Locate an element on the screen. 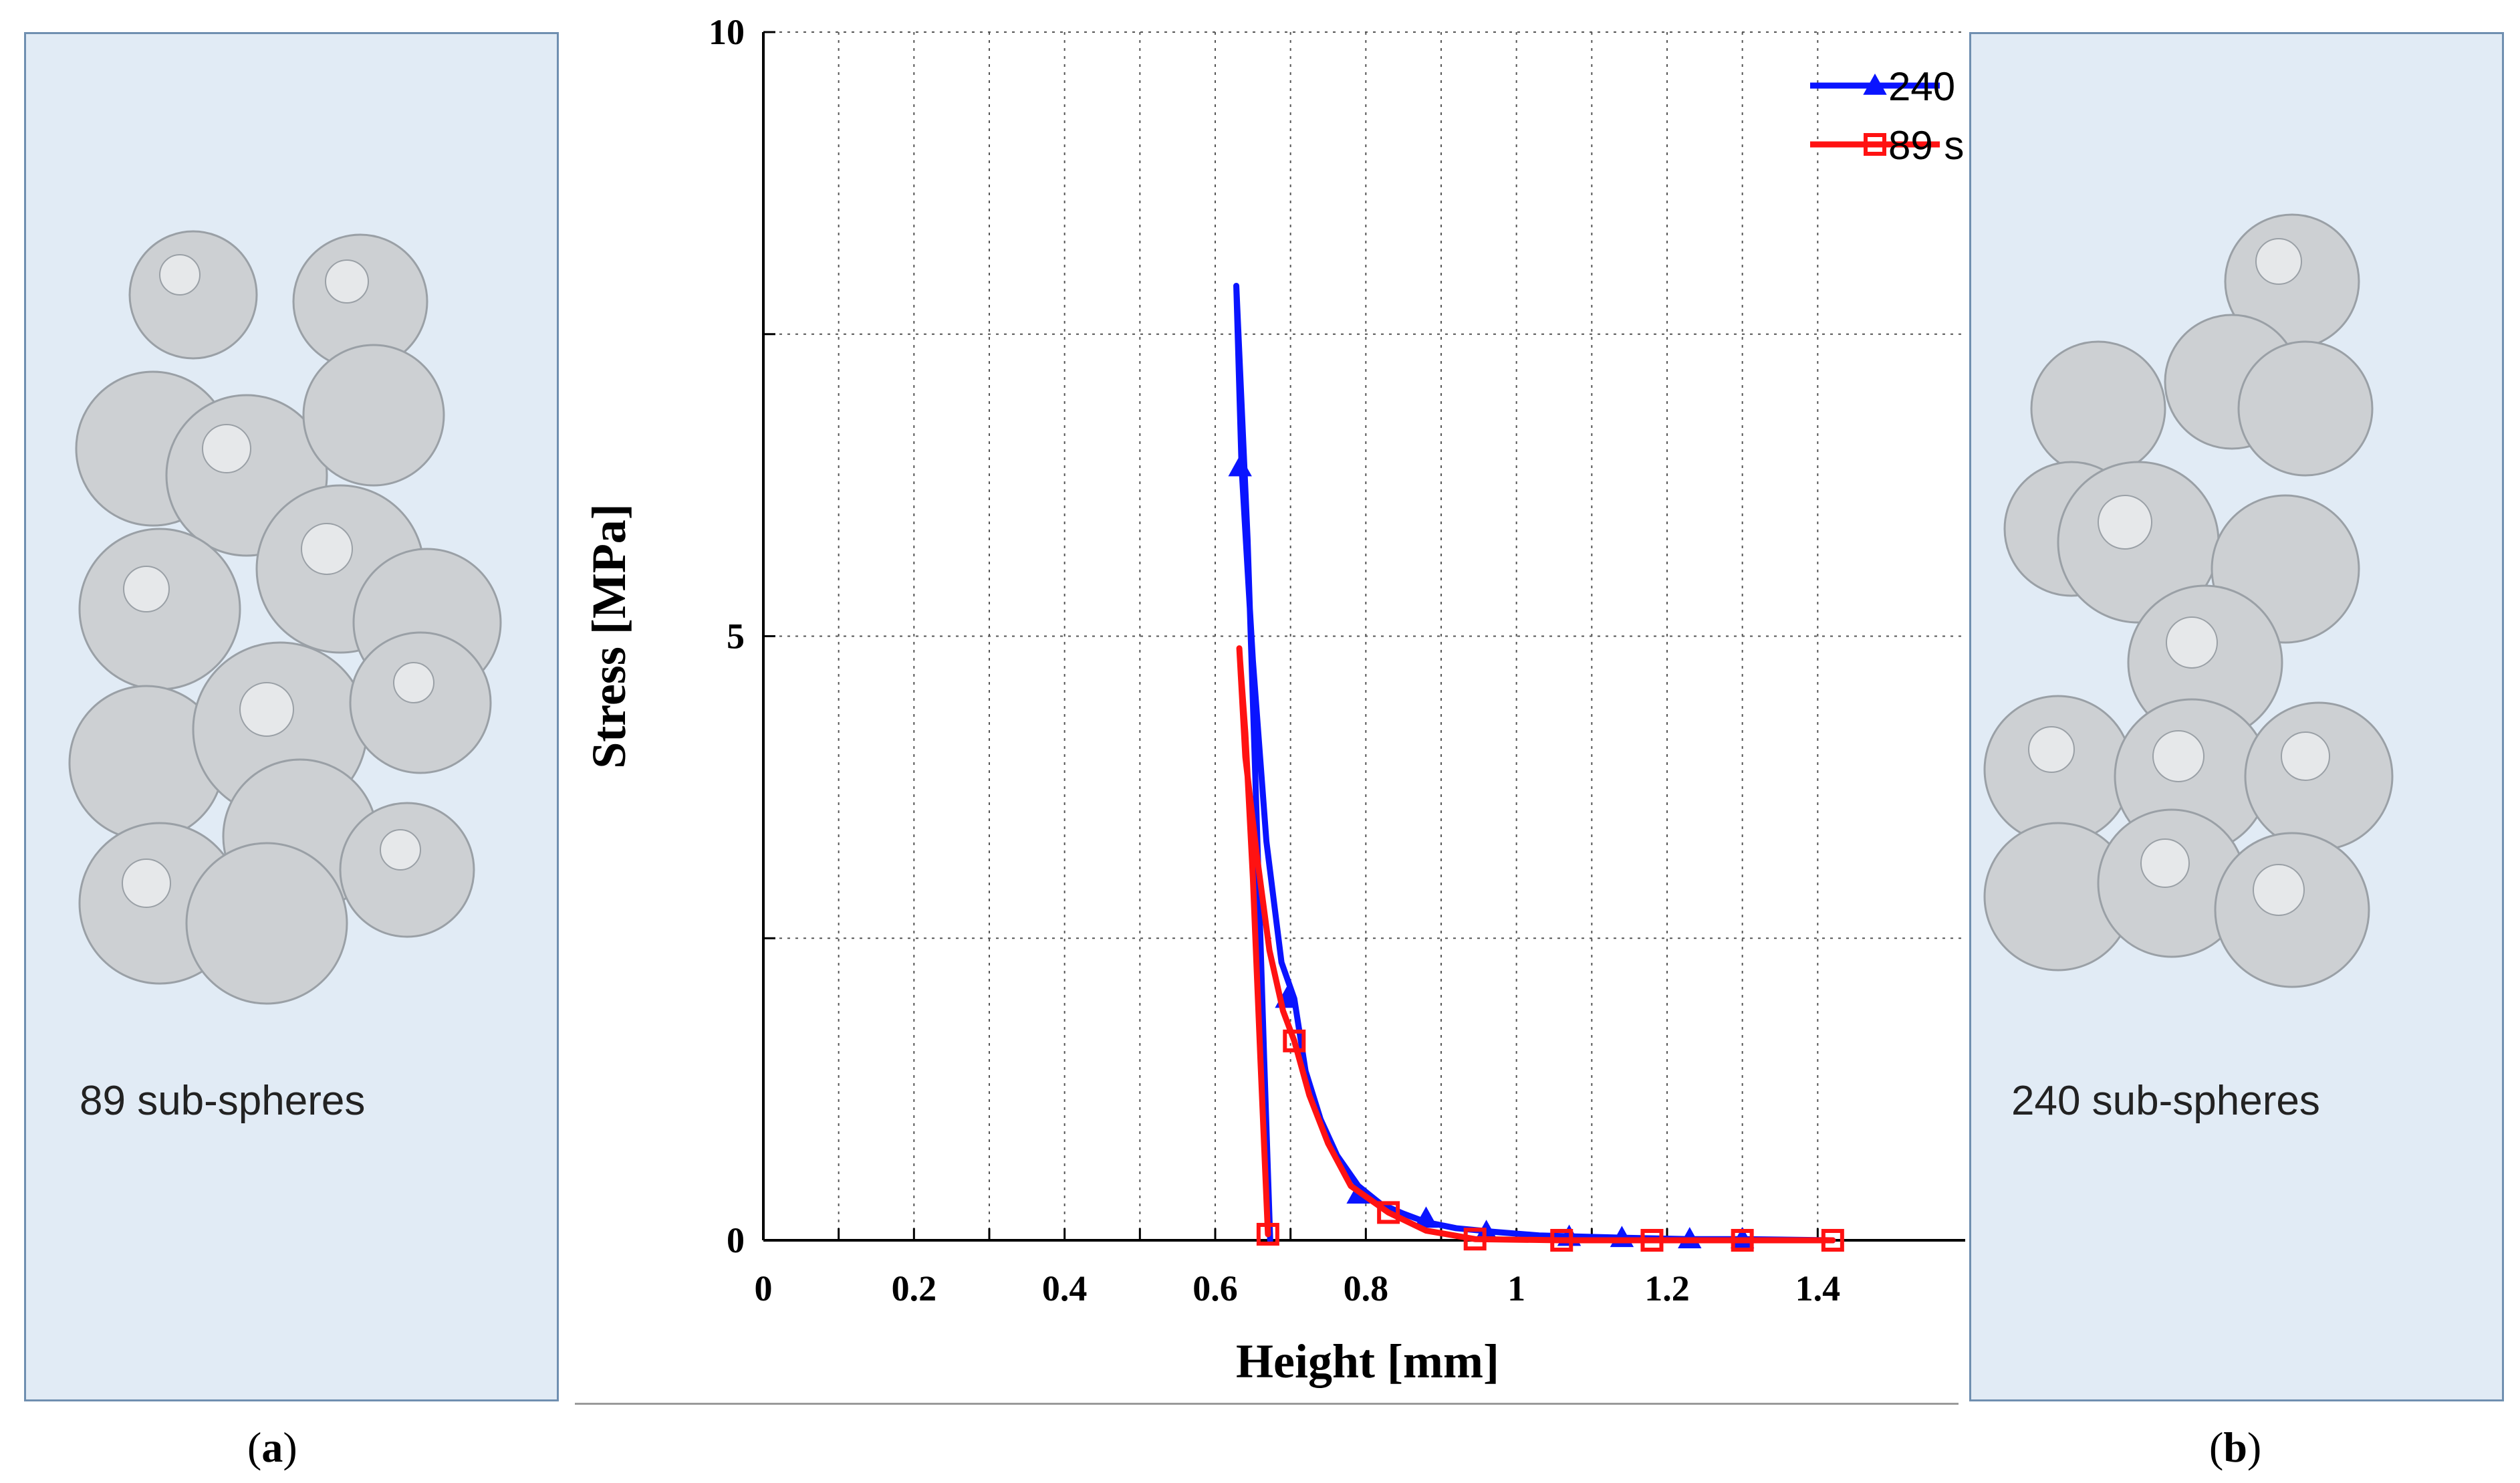 The image size is (2520, 1483). x-axis-label: Height [mm] is located at coordinates (1367, 1361).